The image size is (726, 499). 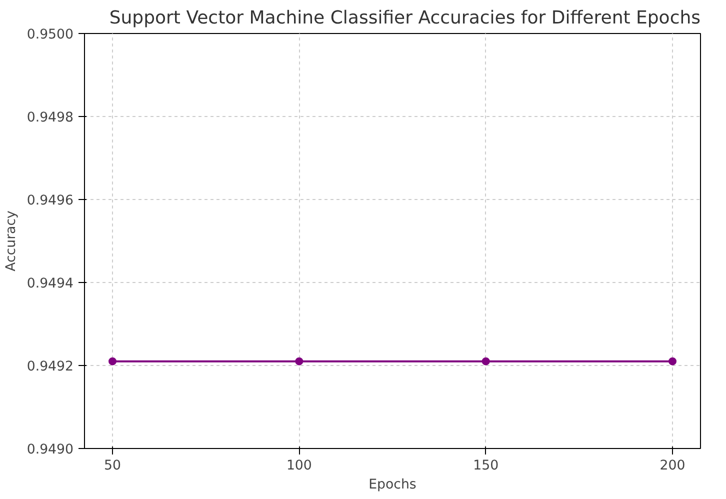 What do you see at coordinates (673, 466) in the screenshot?
I see `x-tick-label: 200` at bounding box center [673, 466].